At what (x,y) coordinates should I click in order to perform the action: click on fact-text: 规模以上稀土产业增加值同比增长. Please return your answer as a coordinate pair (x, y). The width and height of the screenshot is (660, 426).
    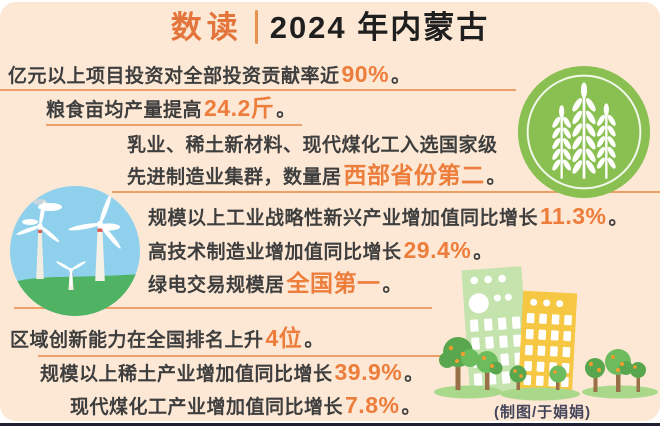
    Looking at the image, I should click on (186, 374).